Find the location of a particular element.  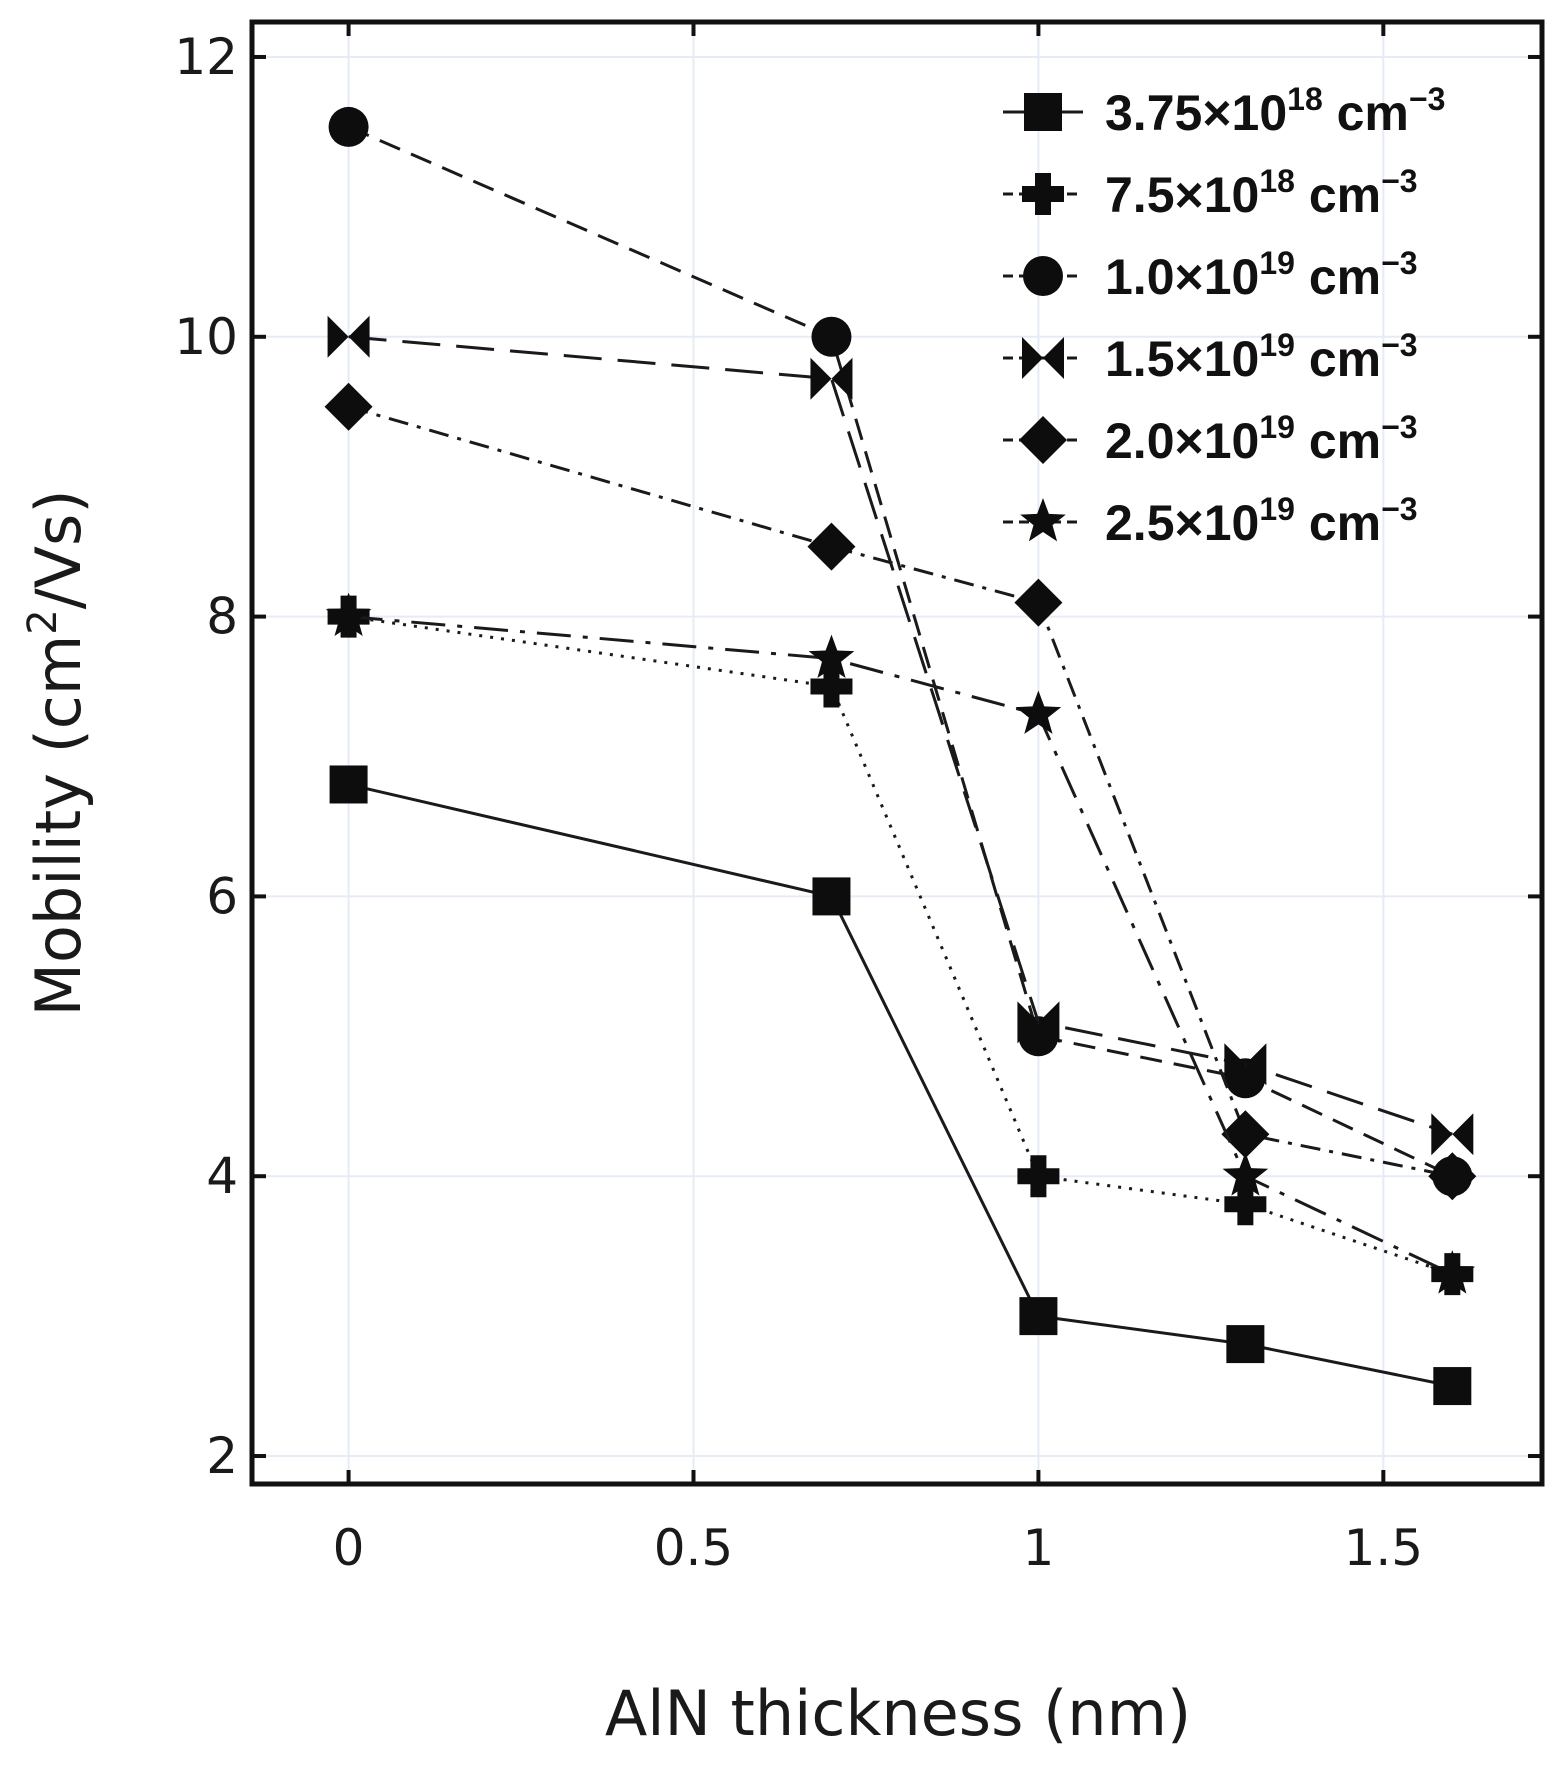

legend-label: 3.75×1018 cm−3 is located at coordinates (1275, 111).